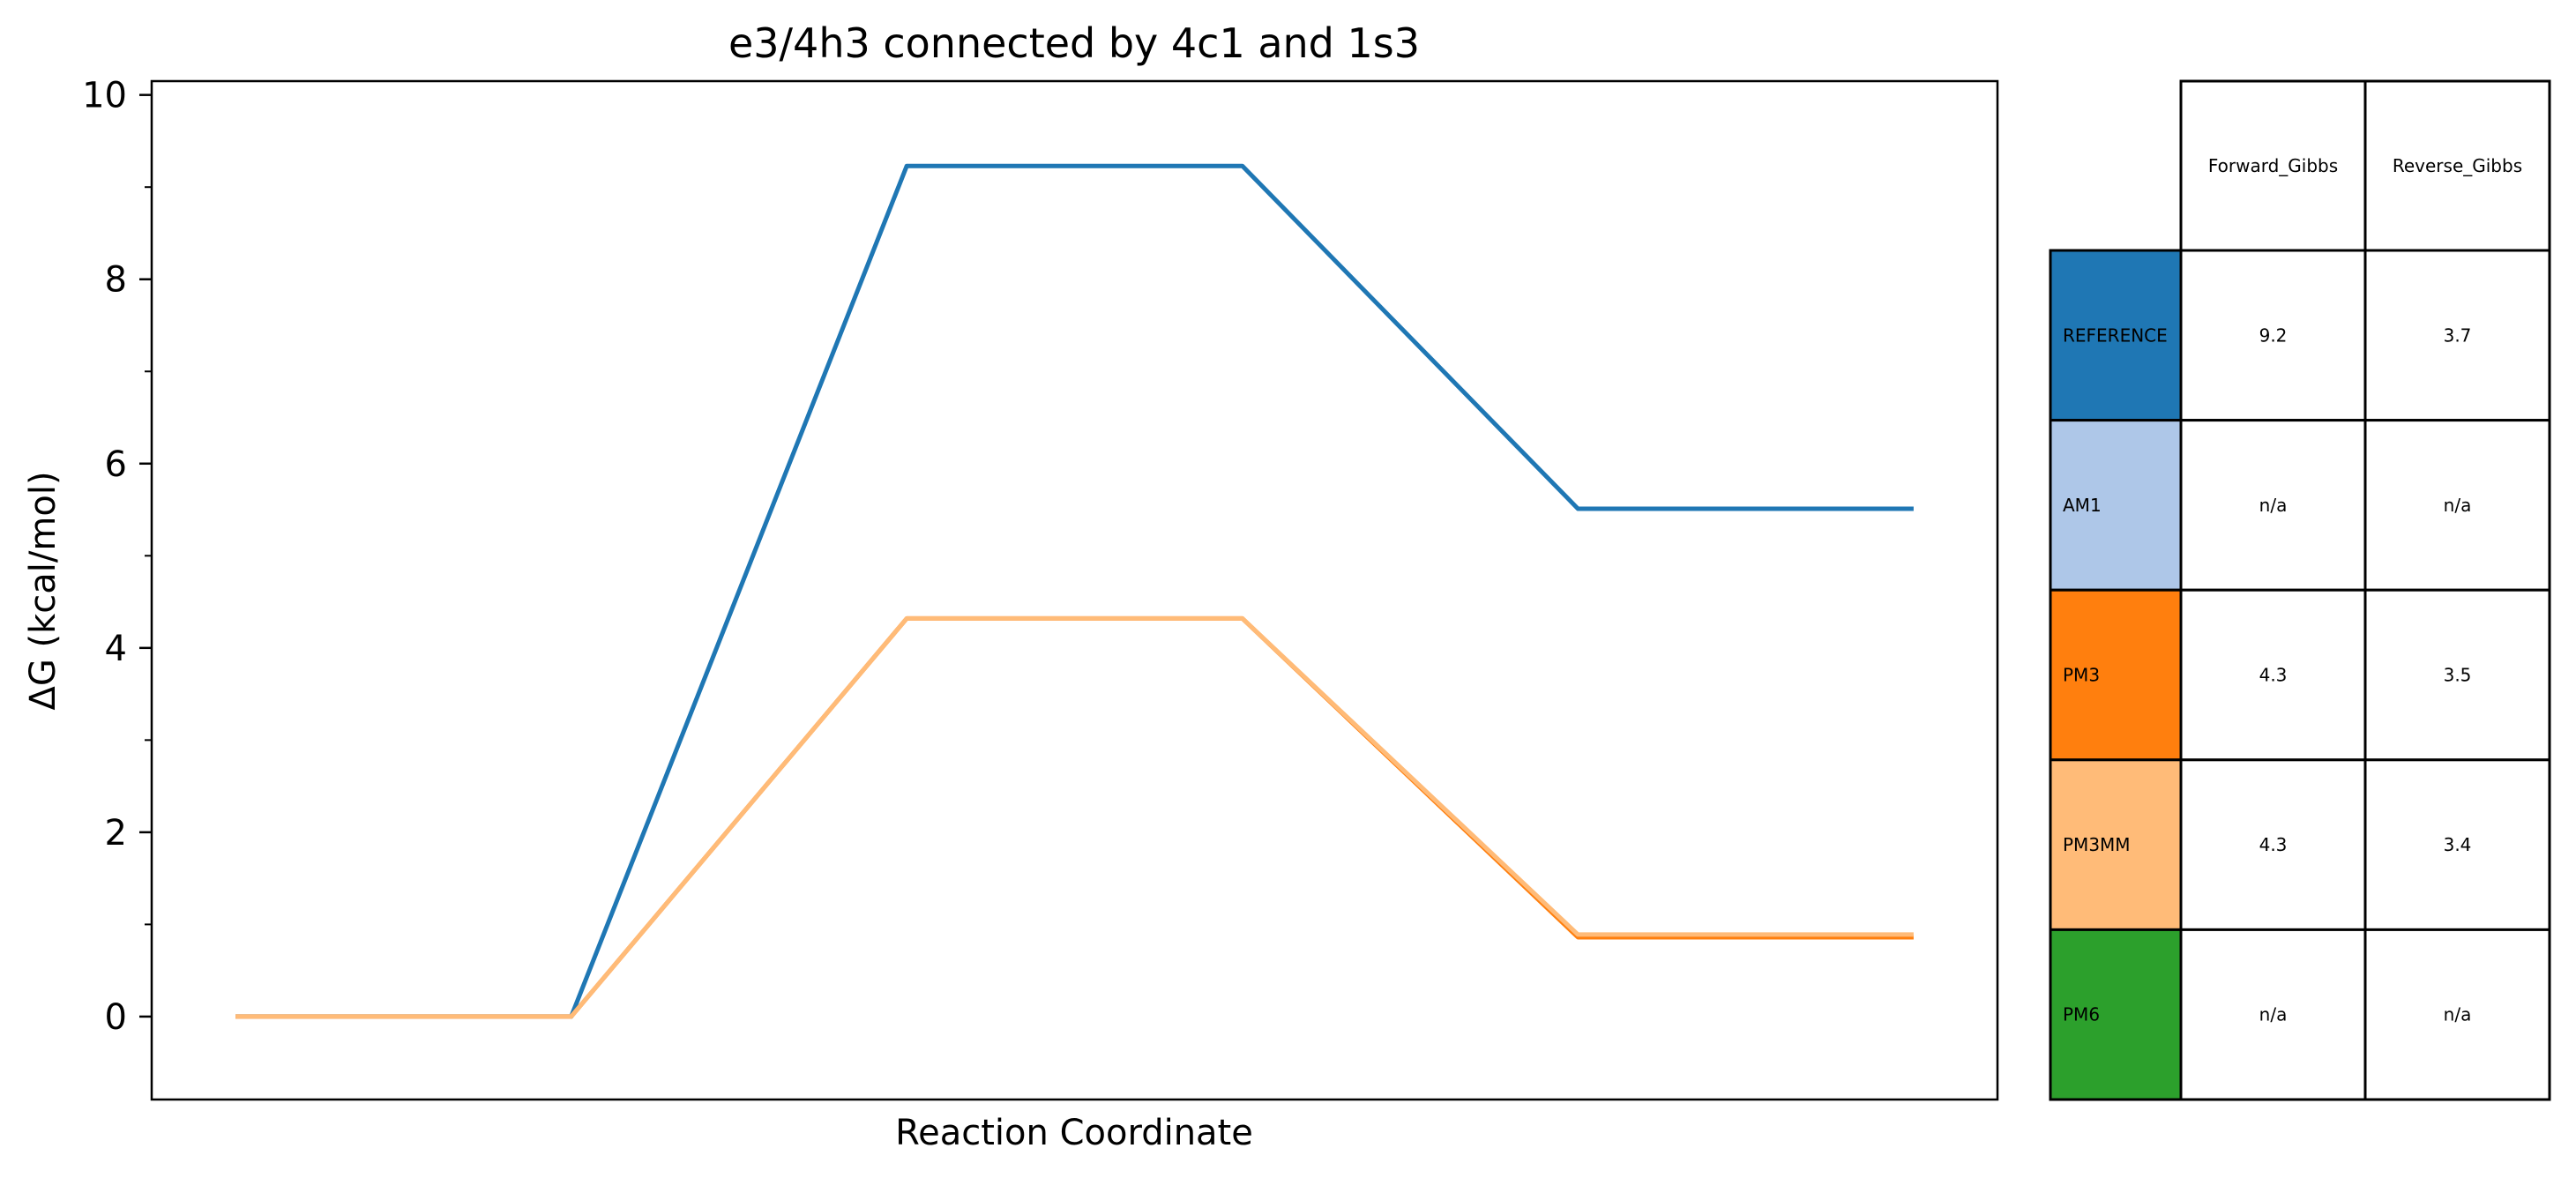  Describe the element at coordinates (43, 590) in the screenshot. I see `y-axis-label: ΔG (kcal/mol)` at that location.